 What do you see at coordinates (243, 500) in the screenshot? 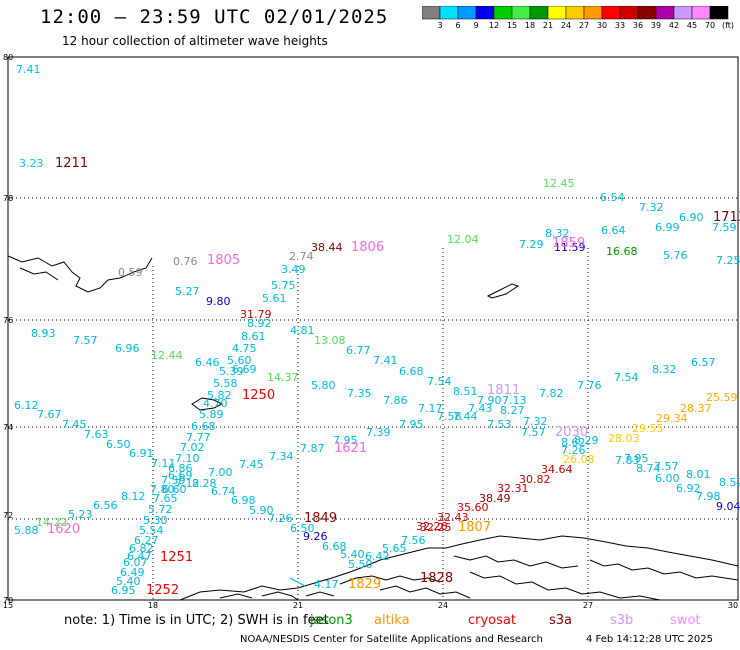
I see `wave-height-value: 6.98` at bounding box center [243, 500].